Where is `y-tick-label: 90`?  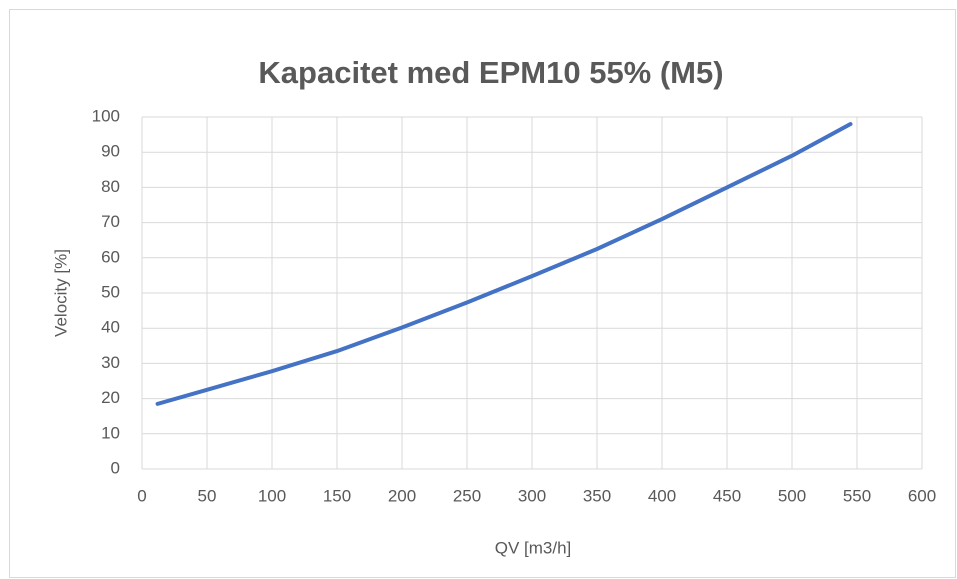
y-tick-label: 90 is located at coordinates (110, 151).